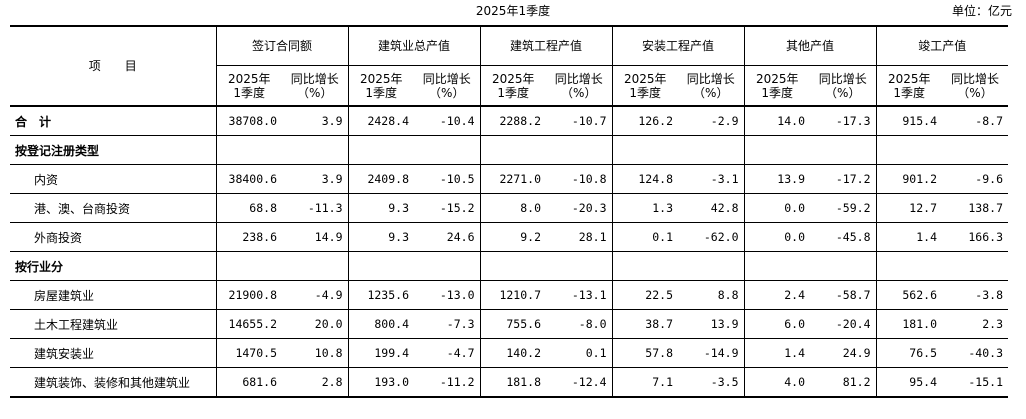 Image resolution: width=1026 pixels, height=419 pixels. I want to click on growth-value-cell: -58.7, so click(843, 295).